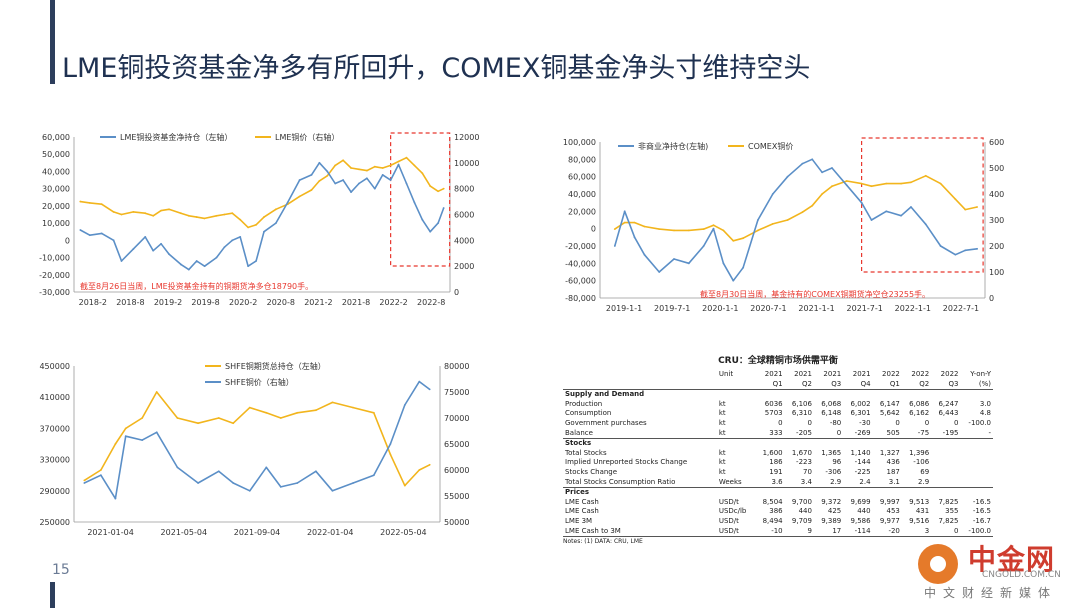 This screenshot has height=608, width=1080. I want to click on row-value: 355, so click(952, 511).